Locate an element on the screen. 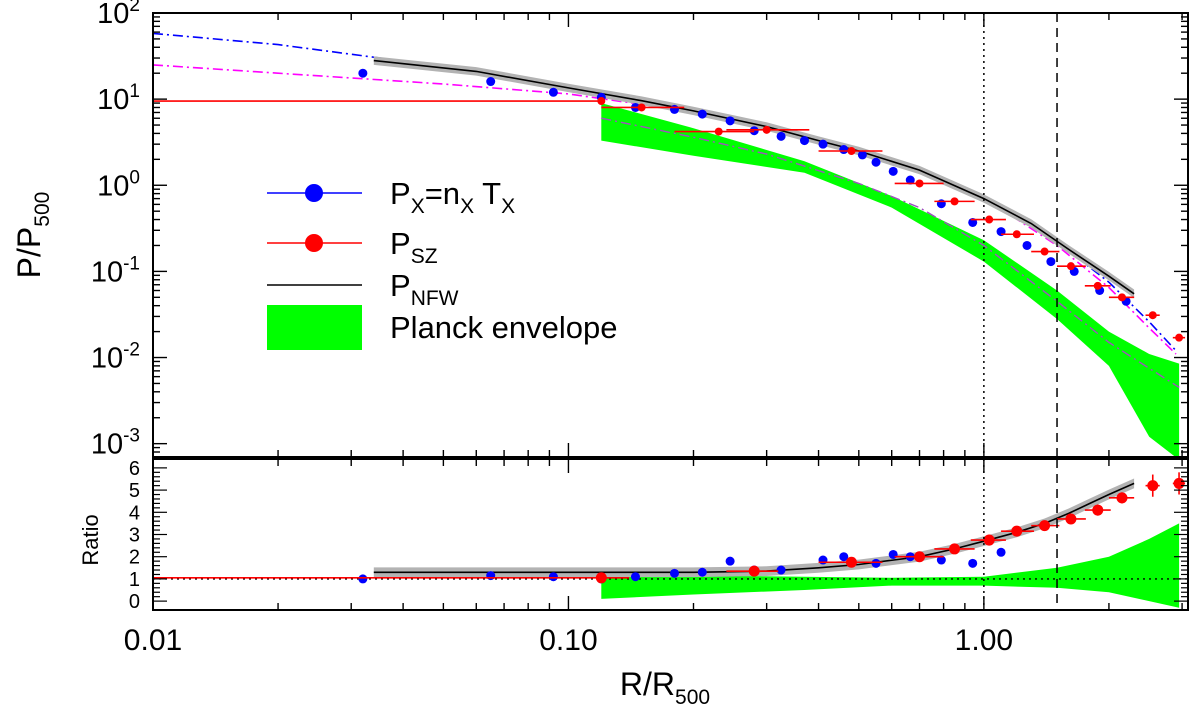 The height and width of the screenshot is (709, 1200). legend-entry: PNFW is located at coordinates (363, 289).